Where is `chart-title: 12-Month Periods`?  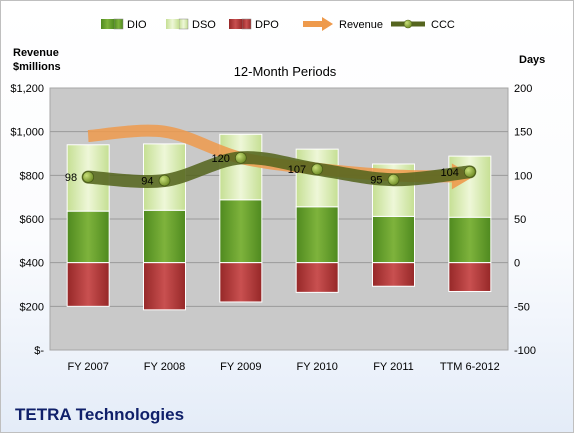 chart-title: 12-Month Periods is located at coordinates (285, 71).